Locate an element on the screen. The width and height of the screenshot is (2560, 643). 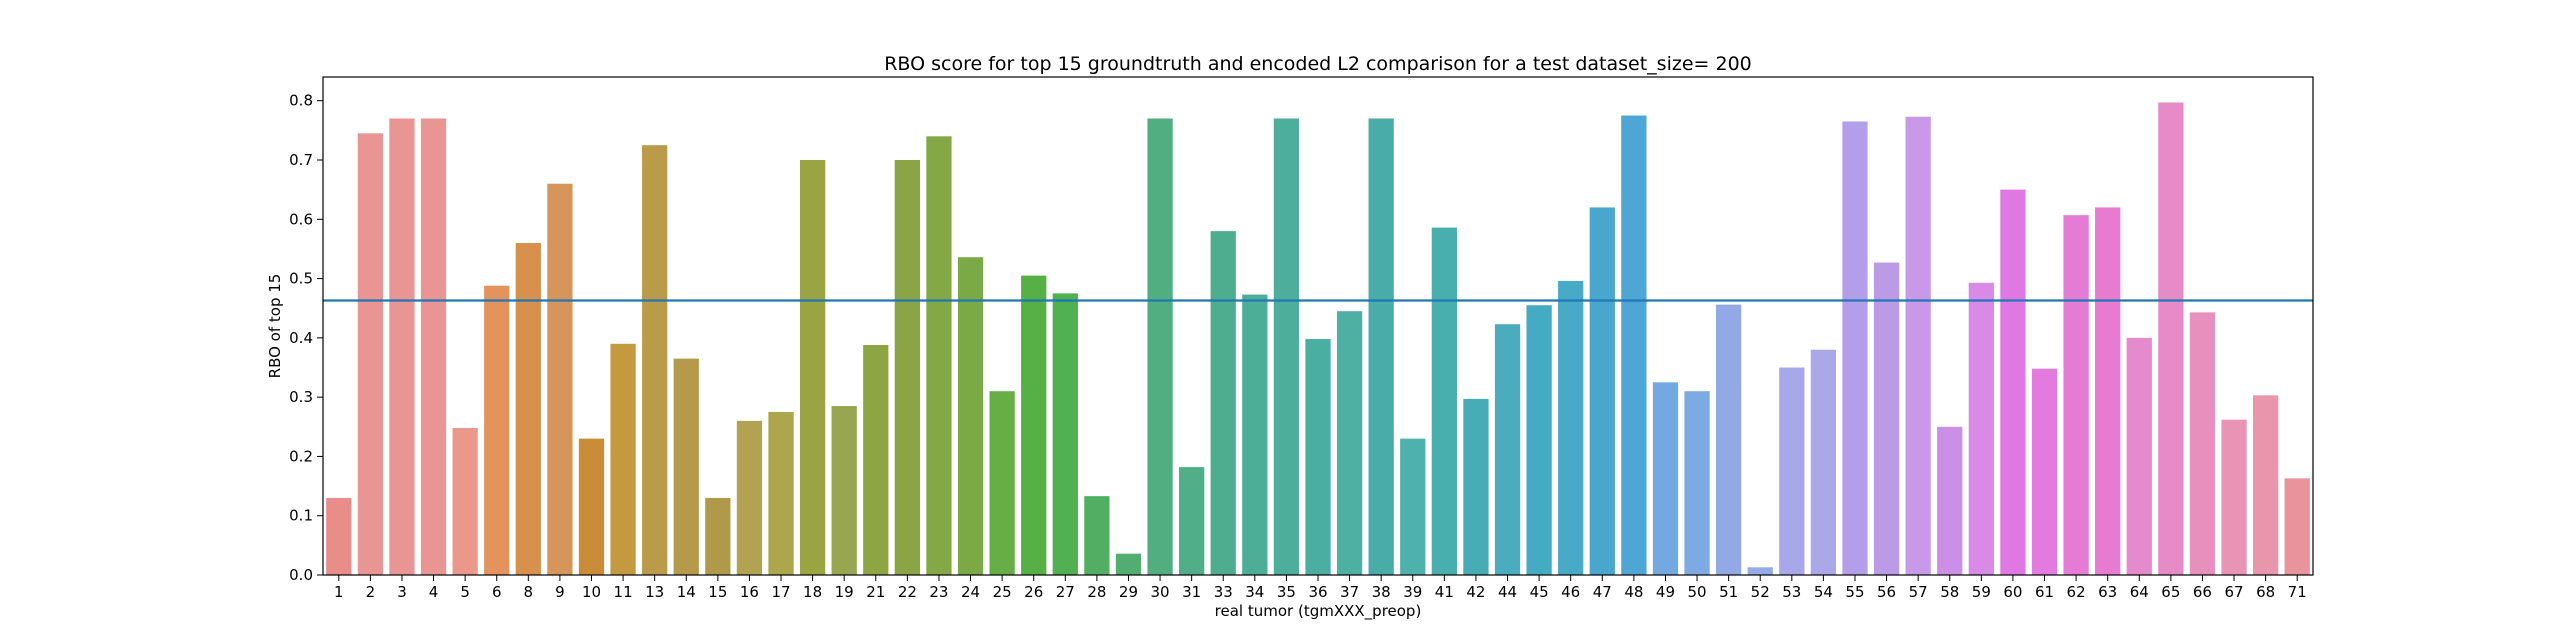
x-tick-label: 55 is located at coordinates (1854, 592).